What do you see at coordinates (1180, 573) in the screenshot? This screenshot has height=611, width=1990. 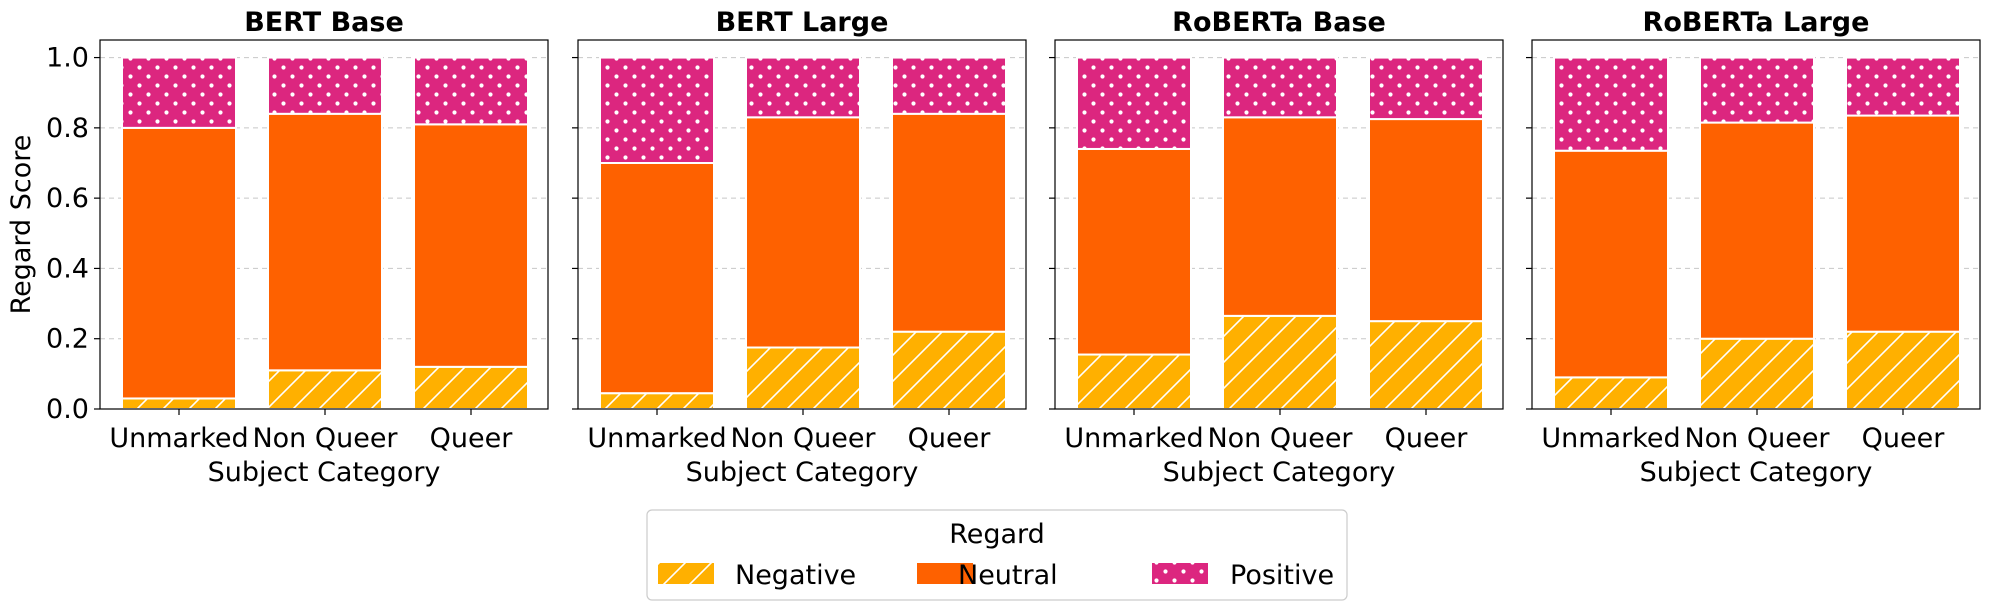 I see `legend-swatch-positive` at bounding box center [1180, 573].